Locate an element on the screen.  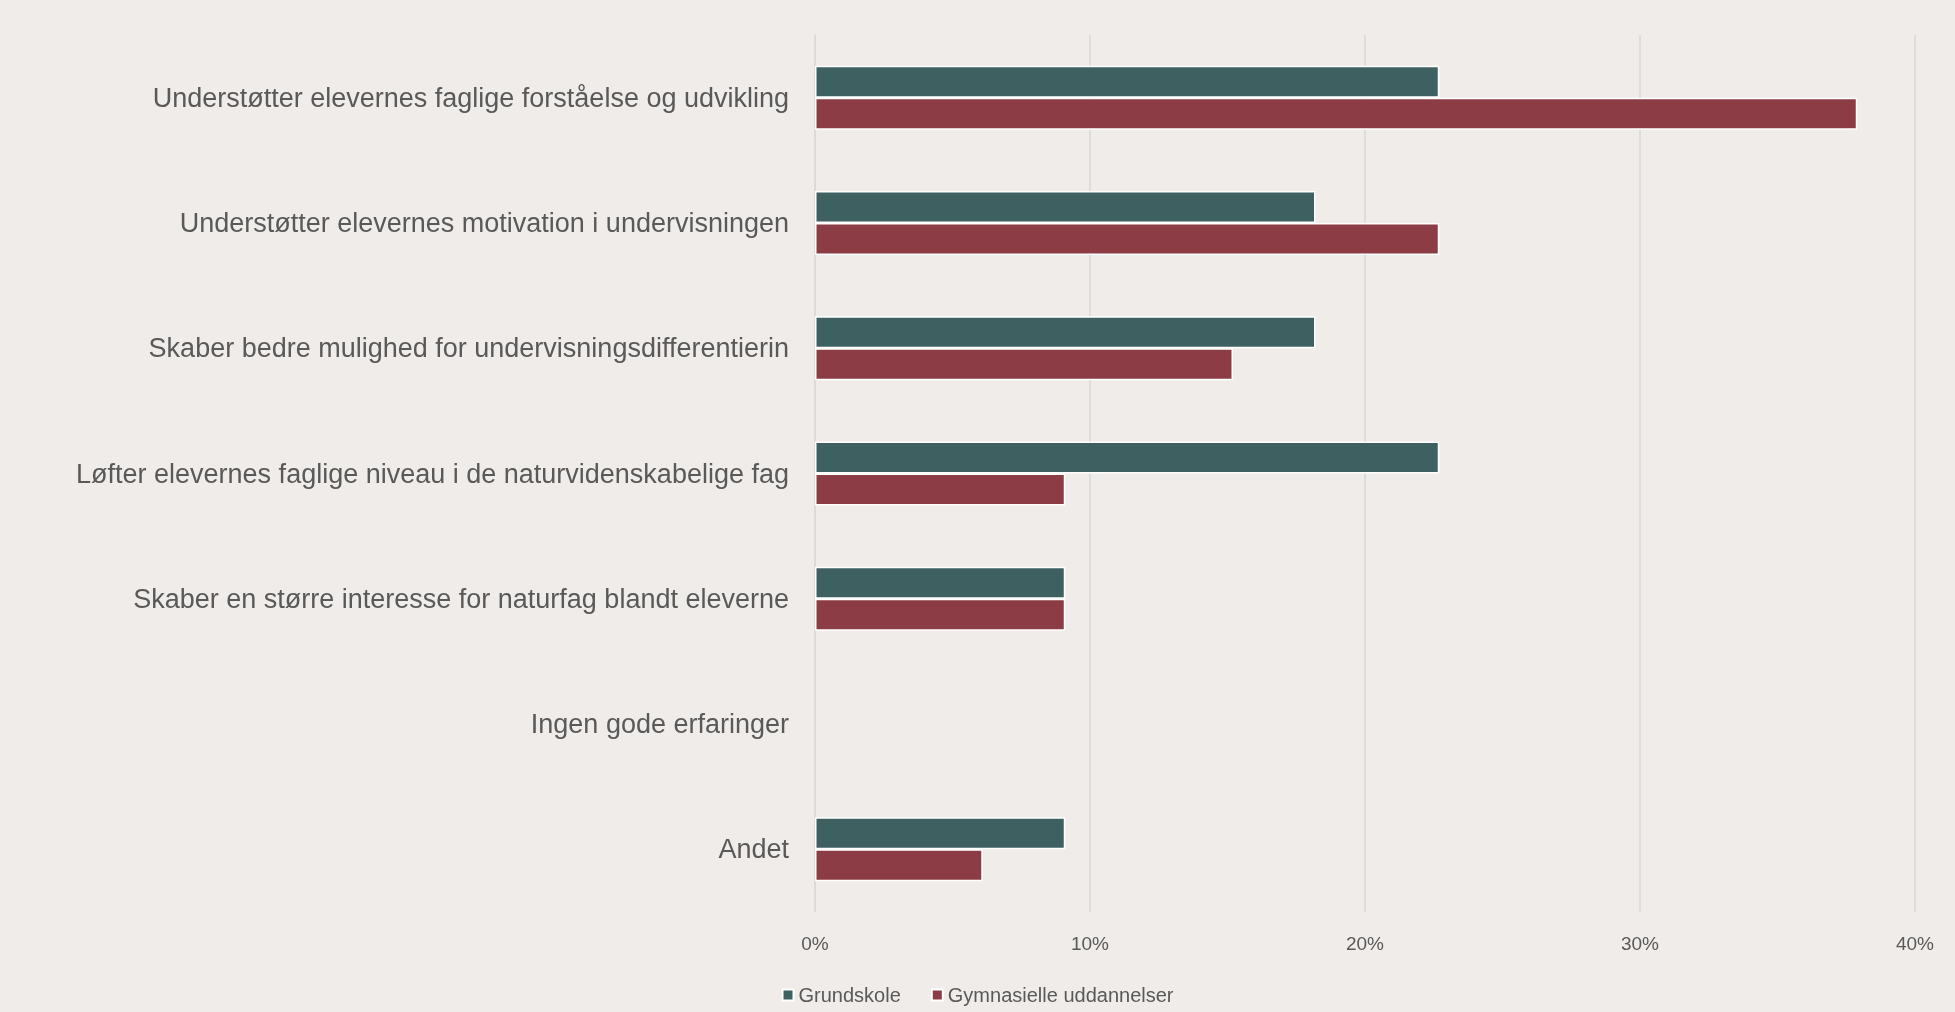
y-tick-label: Andet is located at coordinates (754, 849).